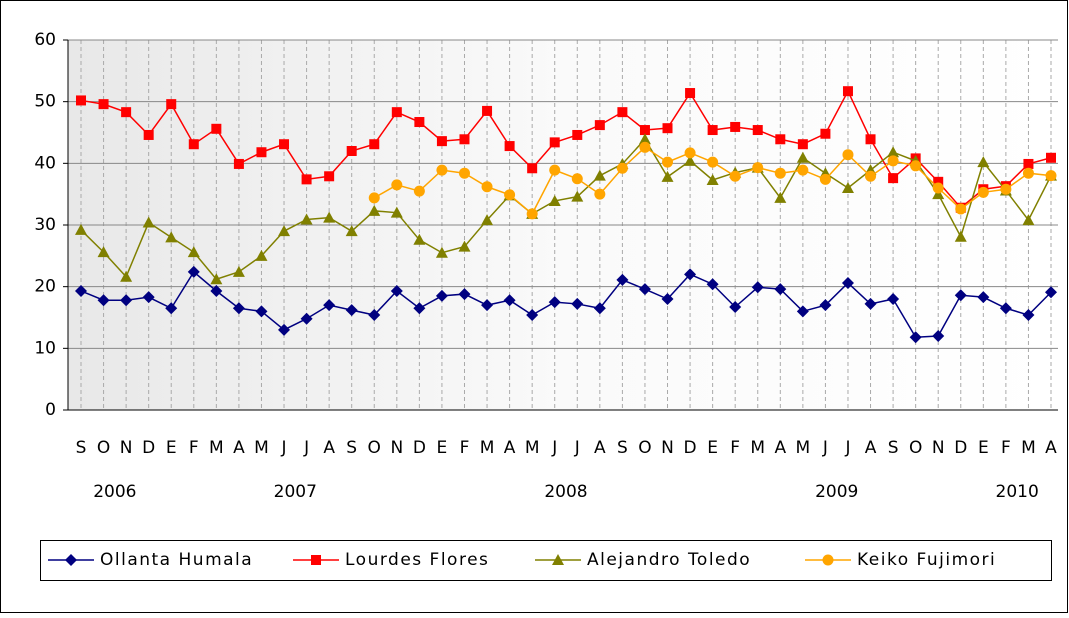 The height and width of the screenshot is (618, 1069). What do you see at coordinates (828, 560) in the screenshot?
I see `legend-marker` at bounding box center [828, 560].